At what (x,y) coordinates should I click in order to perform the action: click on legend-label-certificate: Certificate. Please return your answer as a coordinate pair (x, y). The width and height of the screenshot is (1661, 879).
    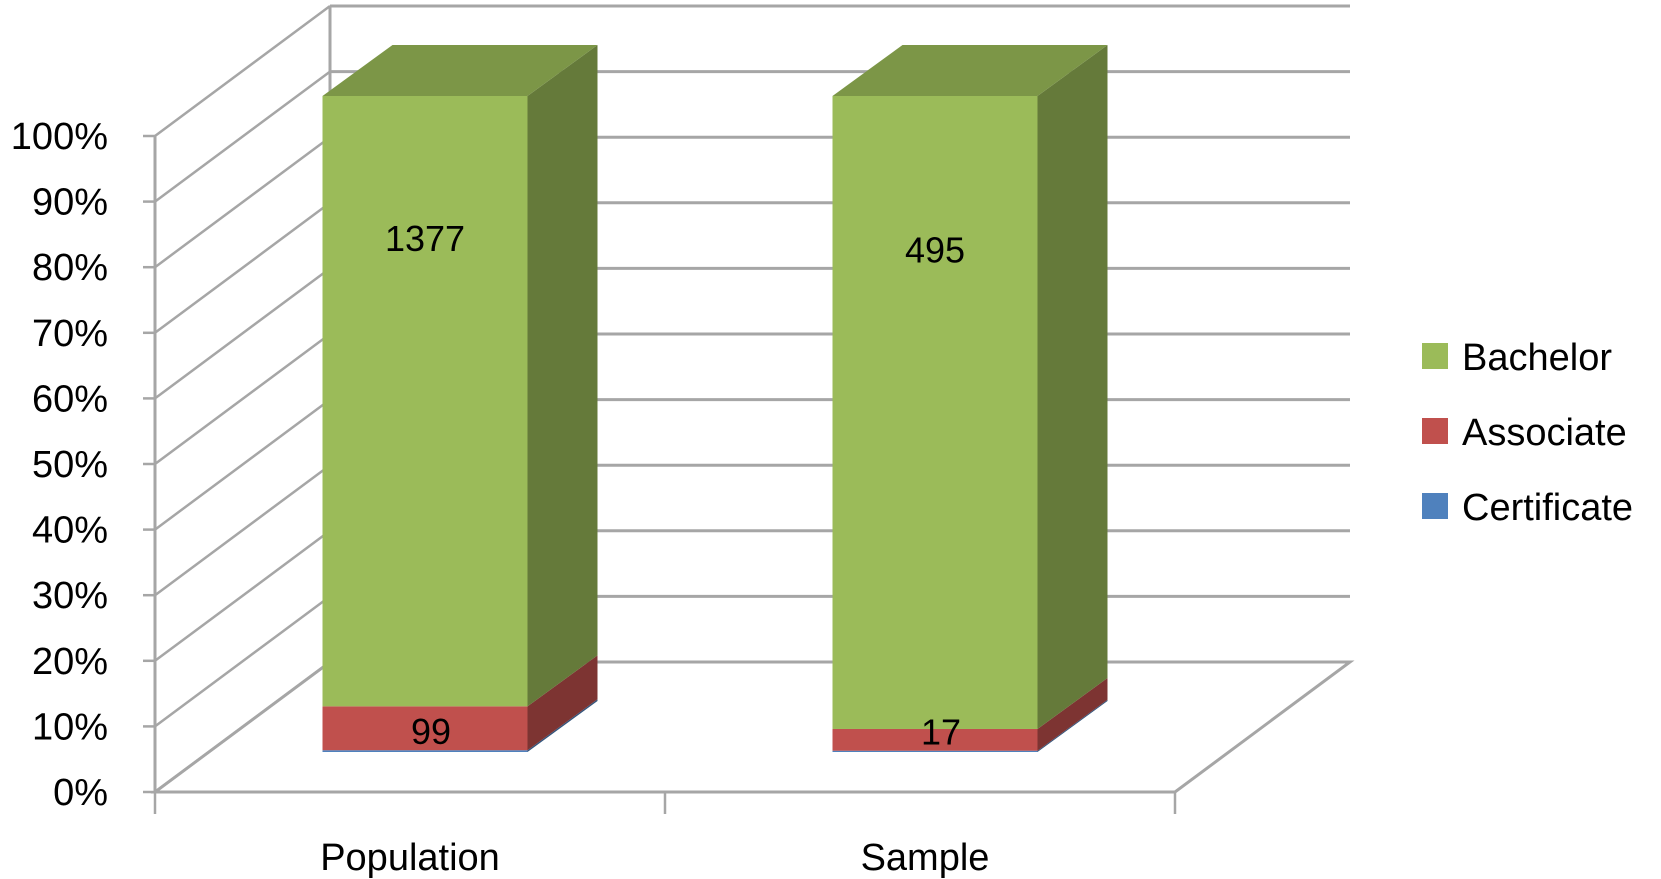
    Looking at the image, I should click on (1547, 508).